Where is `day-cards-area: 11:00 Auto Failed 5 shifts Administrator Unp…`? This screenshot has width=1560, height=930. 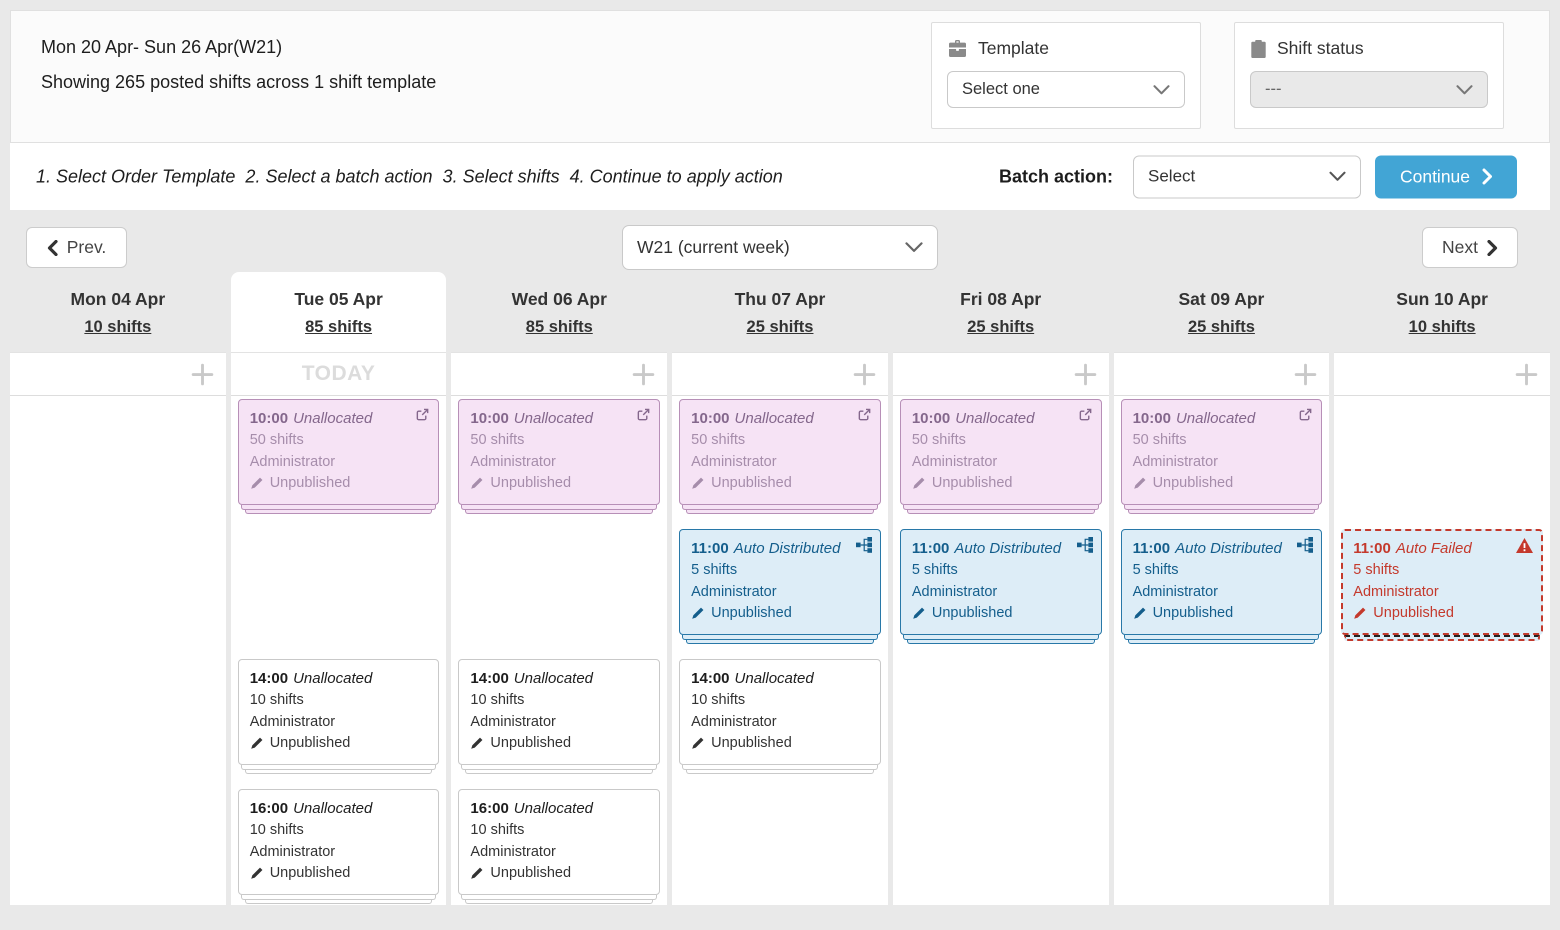
day-cards-area: 11:00 Auto Failed 5 shifts Administrator Unp… is located at coordinates (1442, 651).